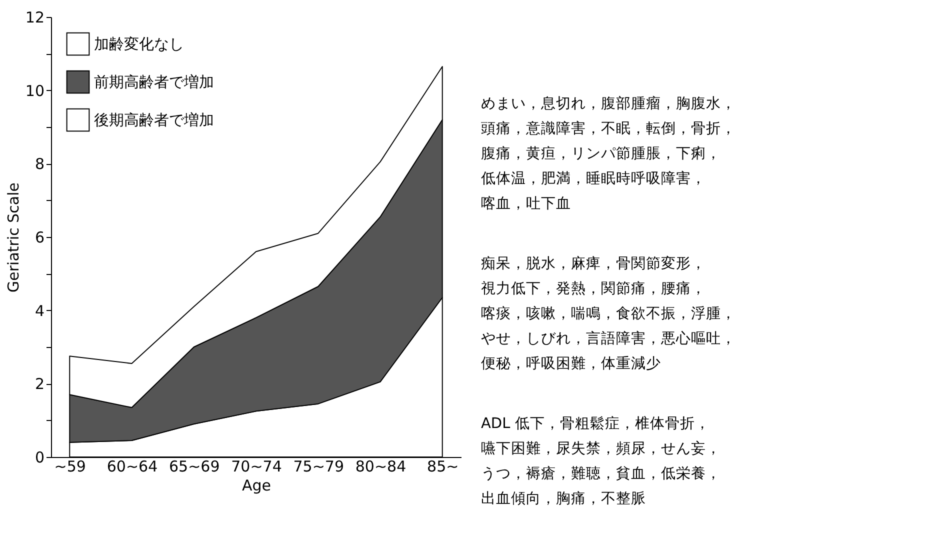 The height and width of the screenshot is (552, 925). I want to click on x-tick-label: 60~64, so click(132, 467).